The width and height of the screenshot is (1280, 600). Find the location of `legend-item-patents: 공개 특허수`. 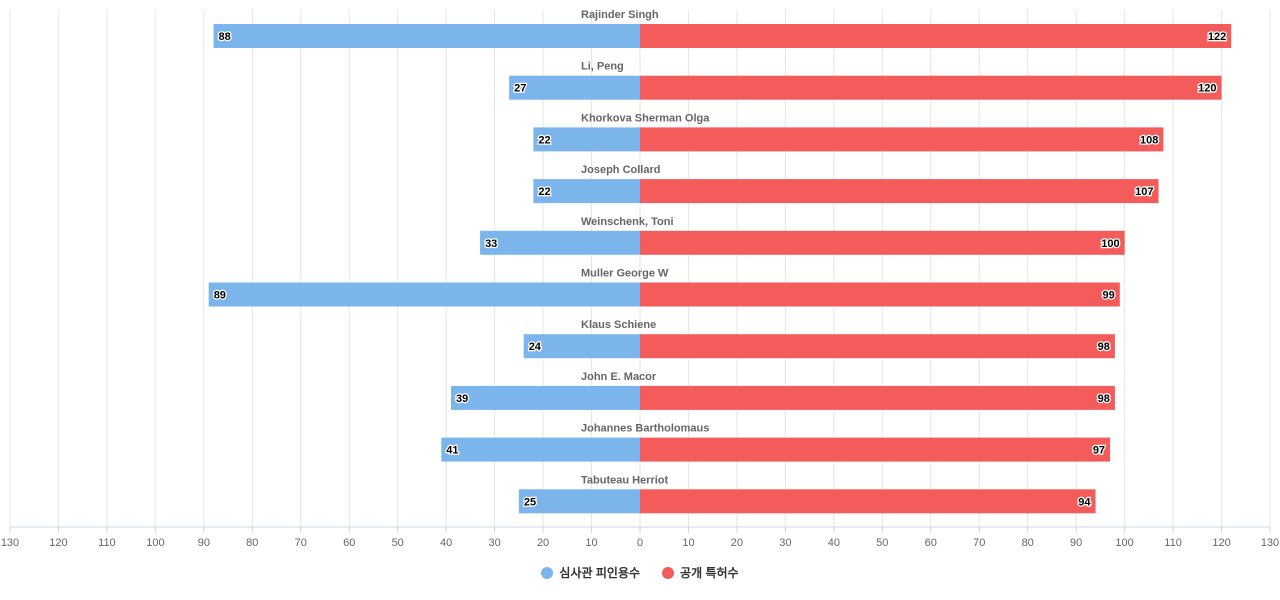

legend-item-patents: 공개 특허수 is located at coordinates (700, 572).